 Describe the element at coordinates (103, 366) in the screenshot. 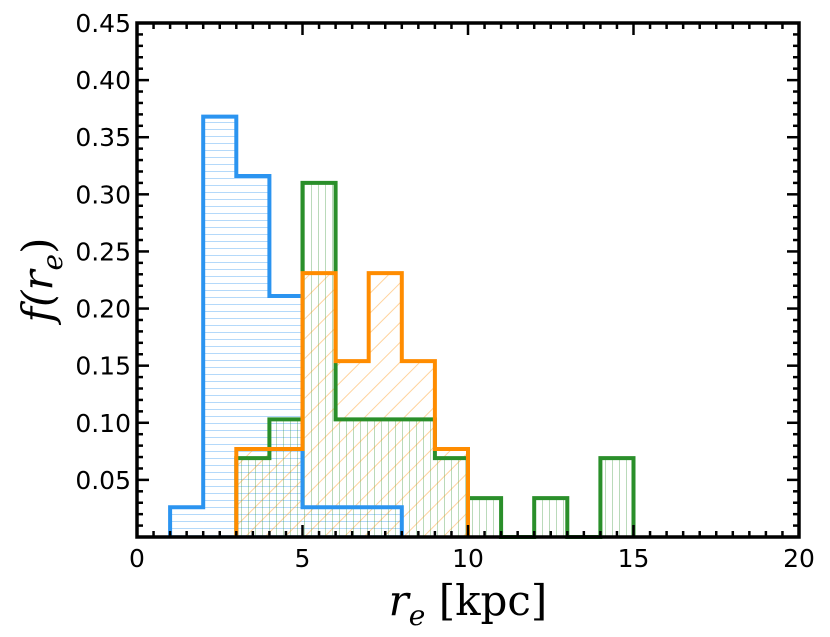

I see `y-tick-label: 0.15` at that location.